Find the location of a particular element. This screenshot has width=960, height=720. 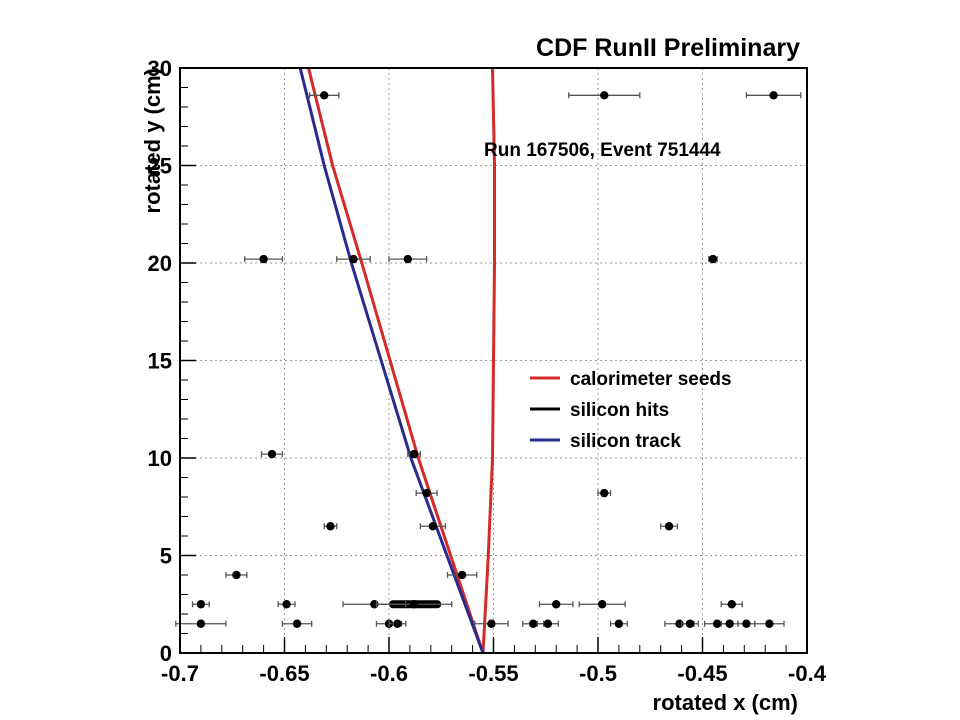

legend-label: calorimeter seeds is located at coordinates (651, 379).